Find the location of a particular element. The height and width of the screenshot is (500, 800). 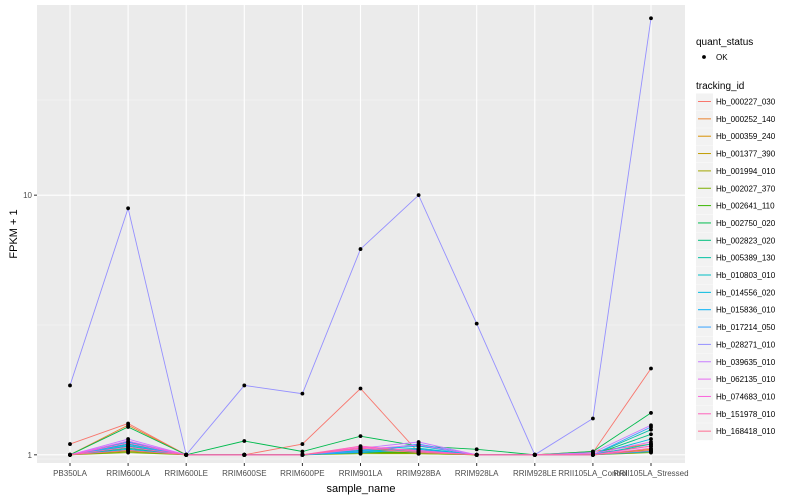

legend-label: Hb_000359_240 is located at coordinates (746, 136).